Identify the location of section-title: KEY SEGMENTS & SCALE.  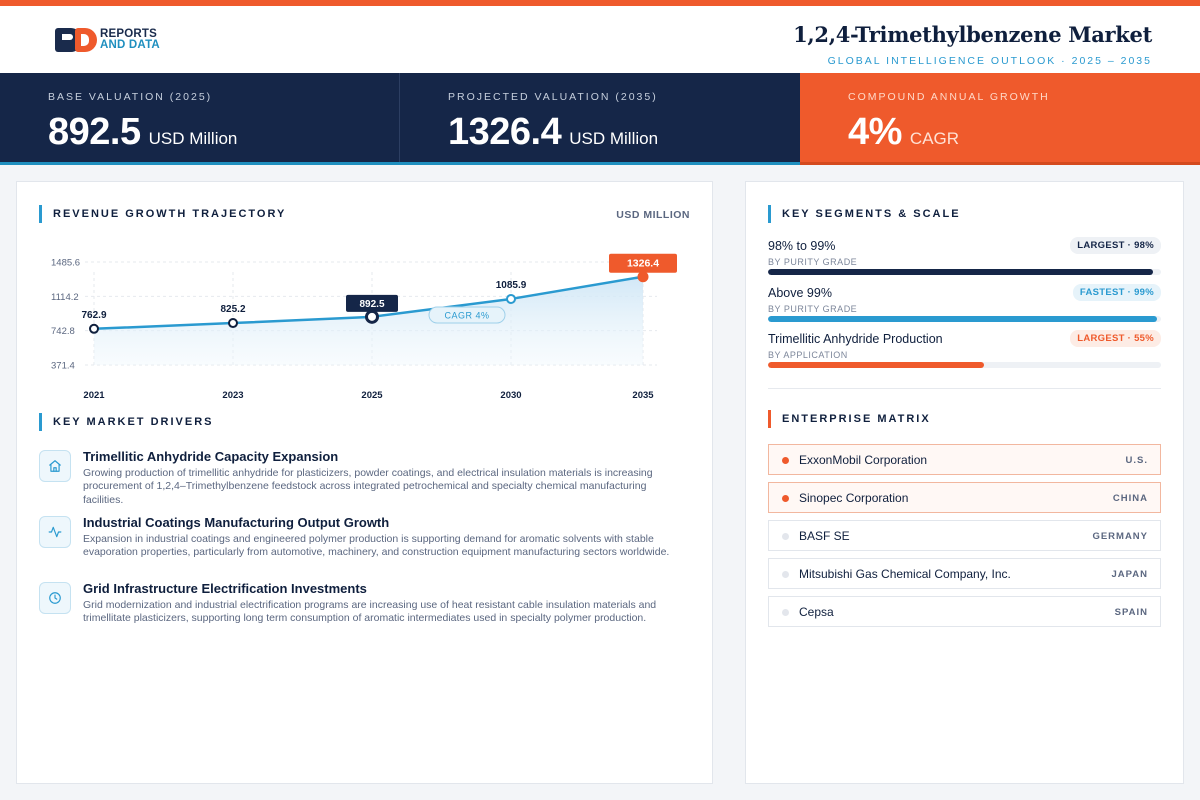
(871, 214).